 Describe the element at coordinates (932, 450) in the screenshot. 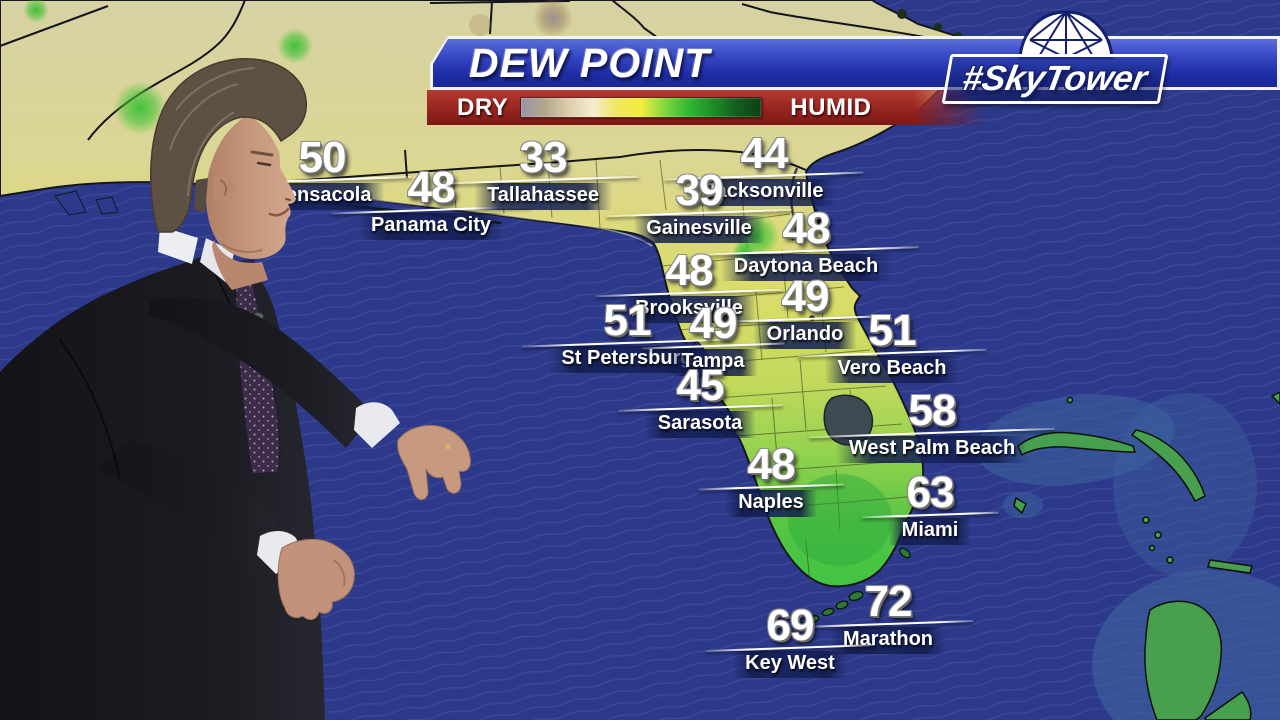

I see `station-city: West Palm Beach` at that location.